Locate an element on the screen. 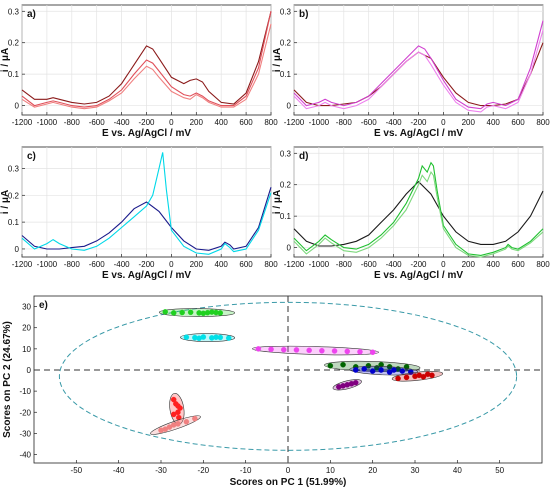  x-tick-label: -40 is located at coordinates (119, 470).